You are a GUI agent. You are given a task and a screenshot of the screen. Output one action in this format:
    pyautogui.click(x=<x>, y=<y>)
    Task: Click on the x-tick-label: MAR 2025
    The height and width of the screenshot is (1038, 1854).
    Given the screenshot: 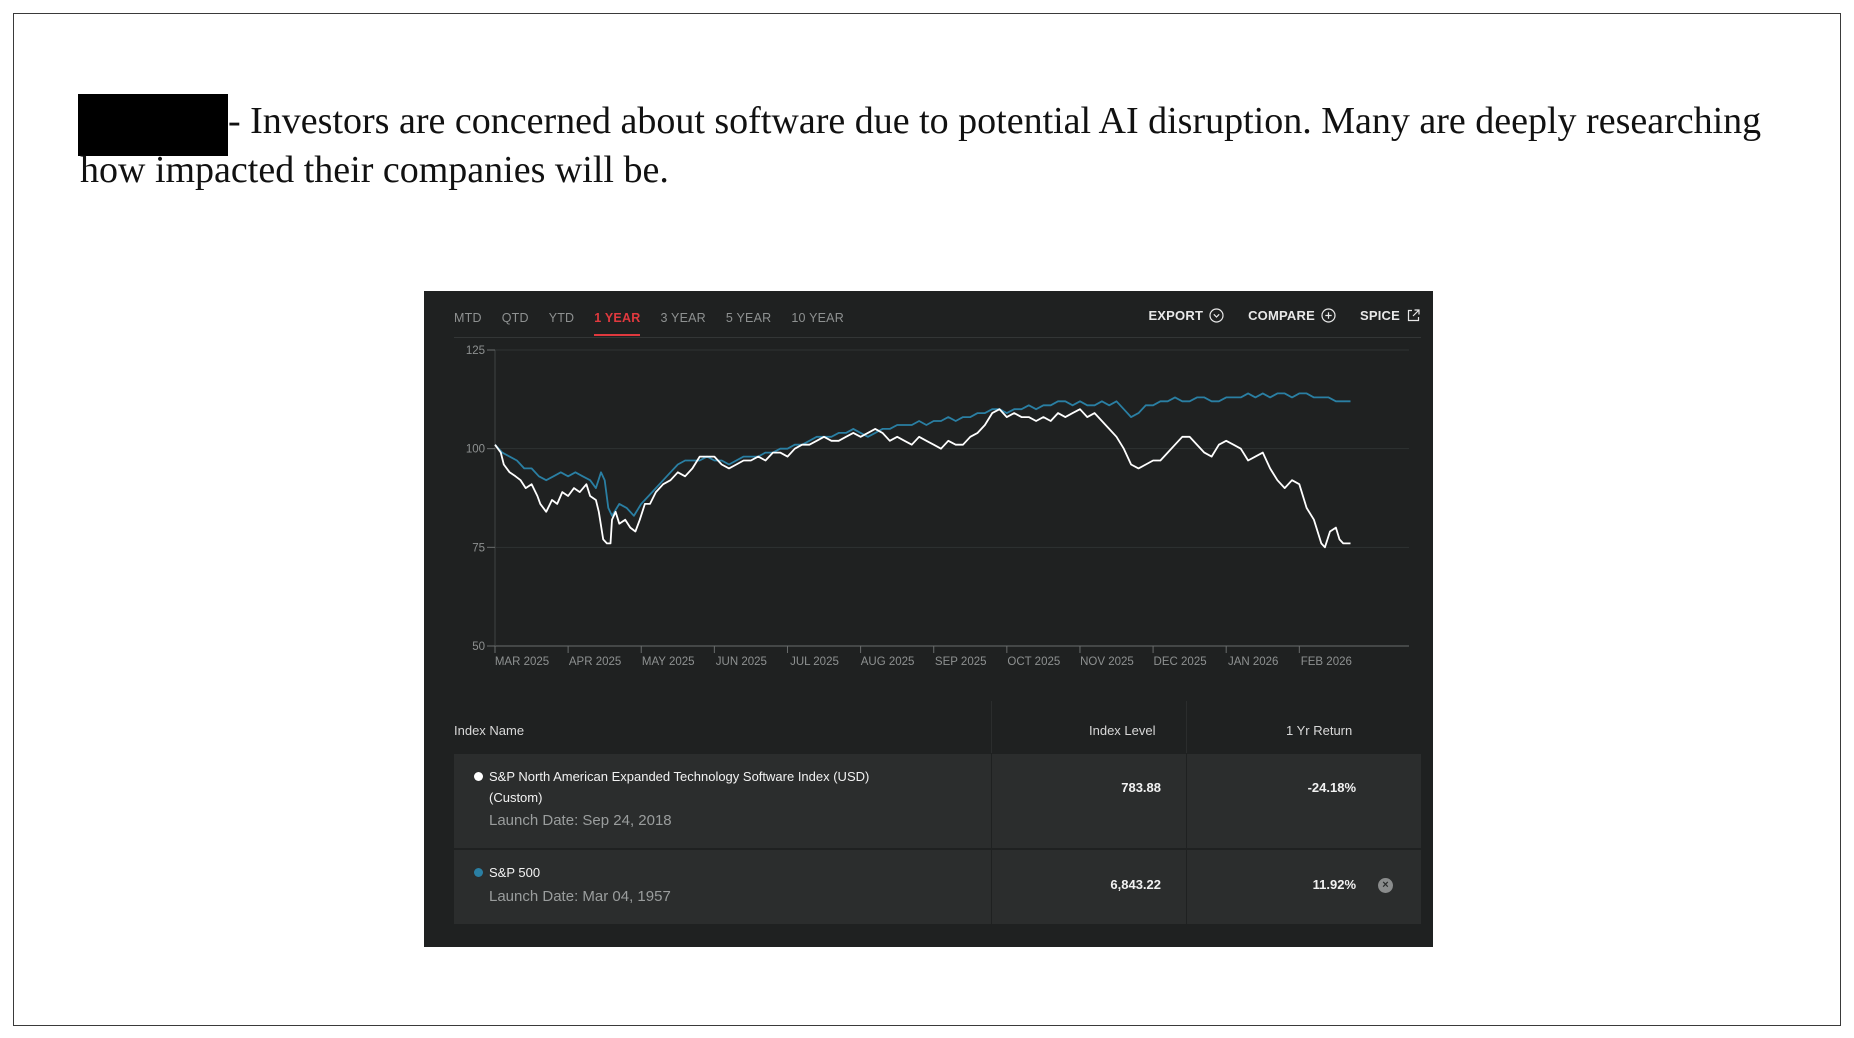 What is the action you would take?
    pyautogui.click(x=522, y=662)
    